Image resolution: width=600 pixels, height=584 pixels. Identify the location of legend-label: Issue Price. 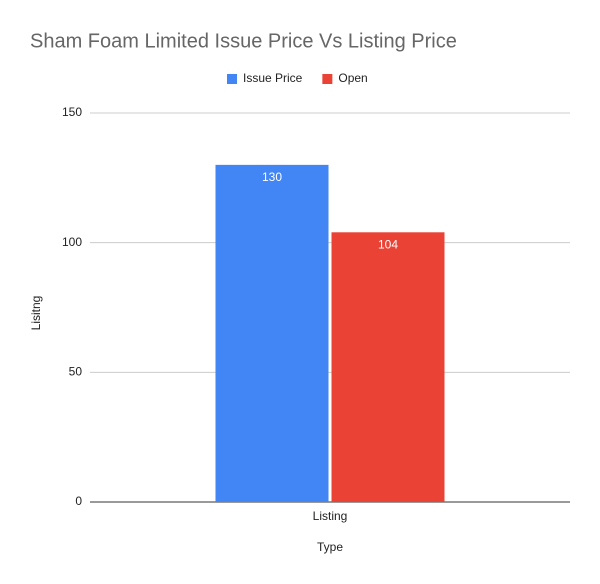
(273, 78).